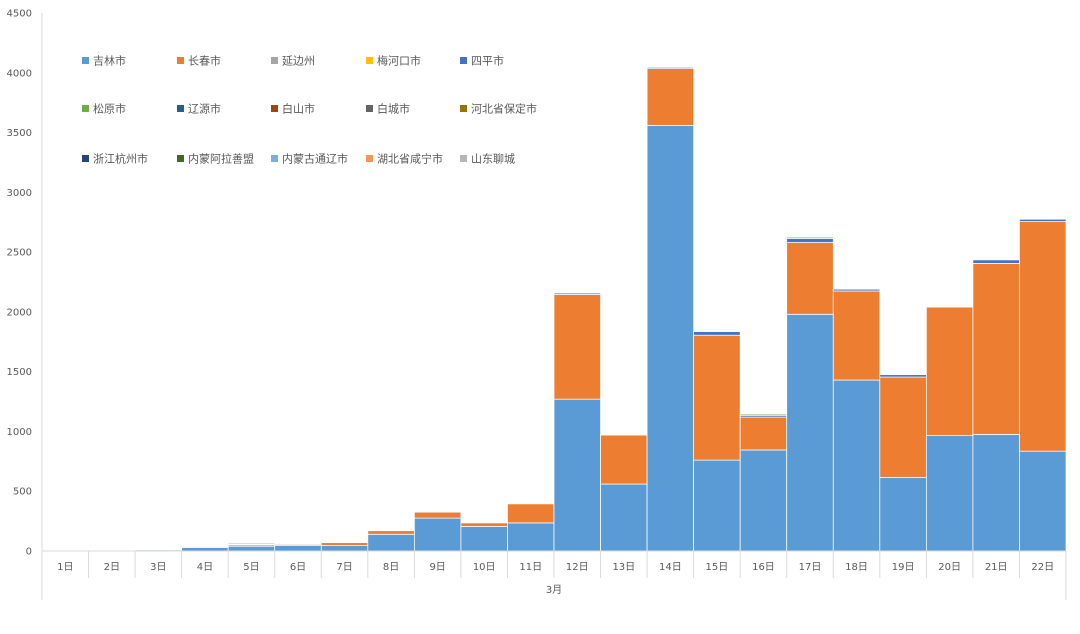 This screenshot has width=1080, height=634. Describe the element at coordinates (109, 61) in the screenshot. I see `legend-label: 吉林市` at that location.